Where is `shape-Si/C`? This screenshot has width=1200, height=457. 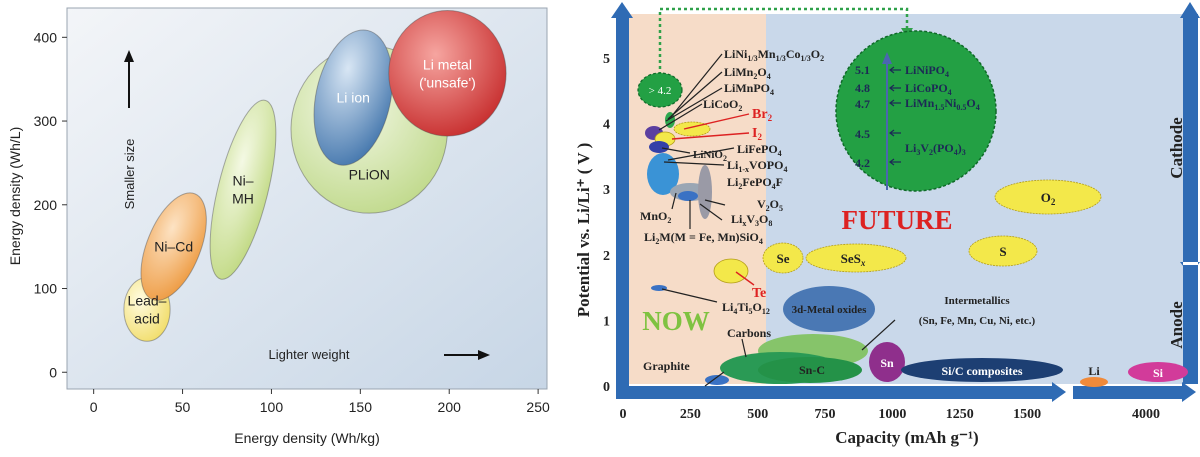
shape-Si/C is located at coordinates (982, 370).